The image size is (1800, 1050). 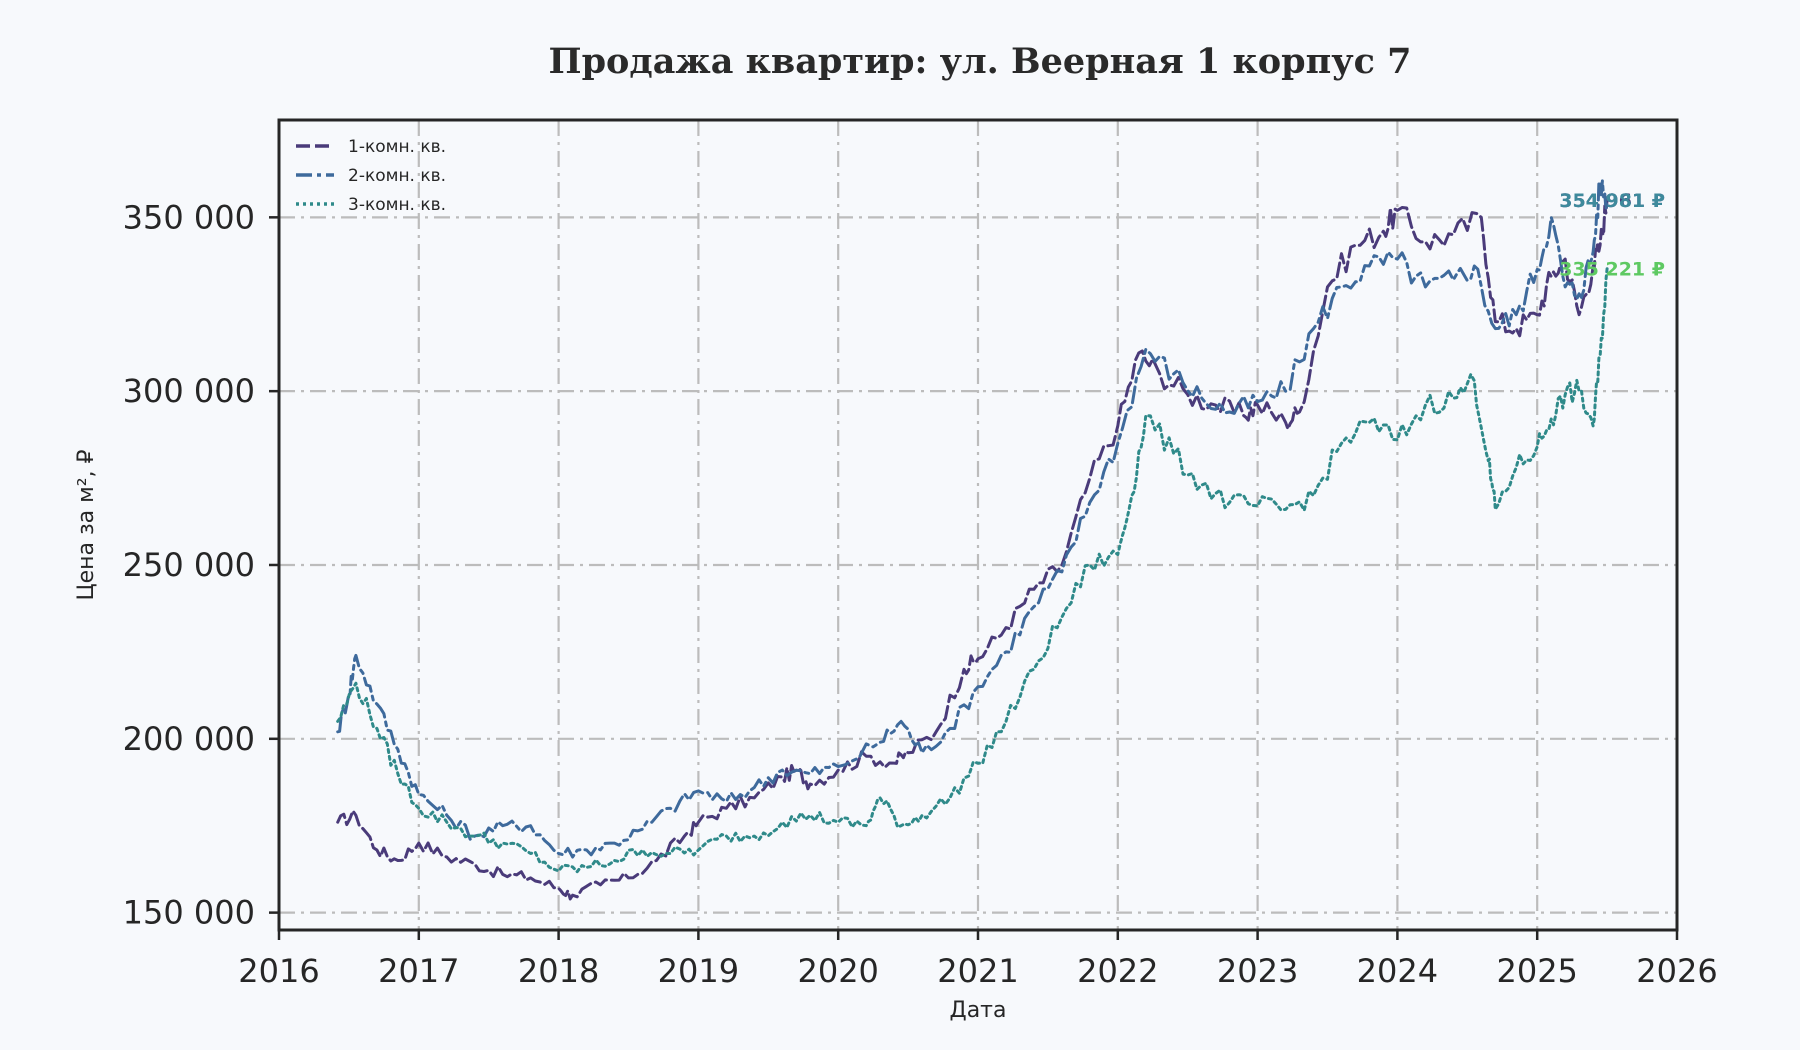 What do you see at coordinates (558, 971) in the screenshot?
I see `x-tick-label: 2018` at bounding box center [558, 971].